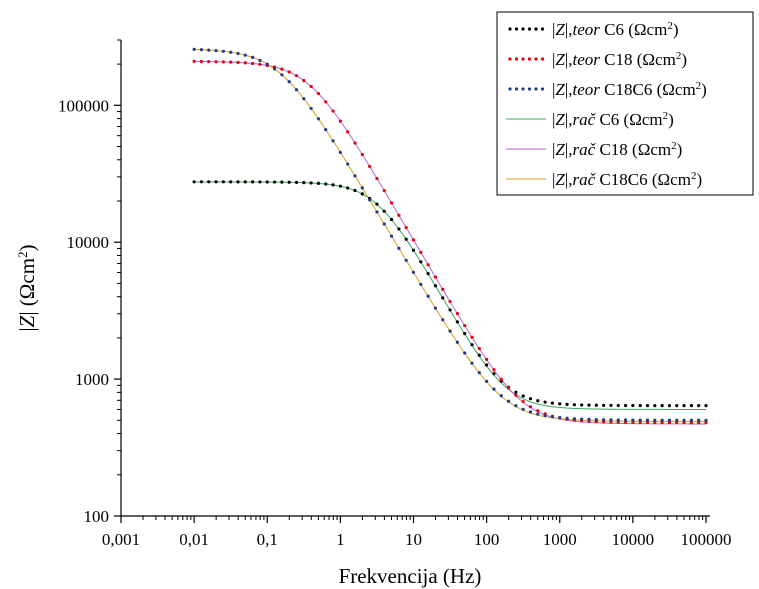 The image size is (759, 589). I want to click on y-axis-label-italic: Z, so click(27, 321).